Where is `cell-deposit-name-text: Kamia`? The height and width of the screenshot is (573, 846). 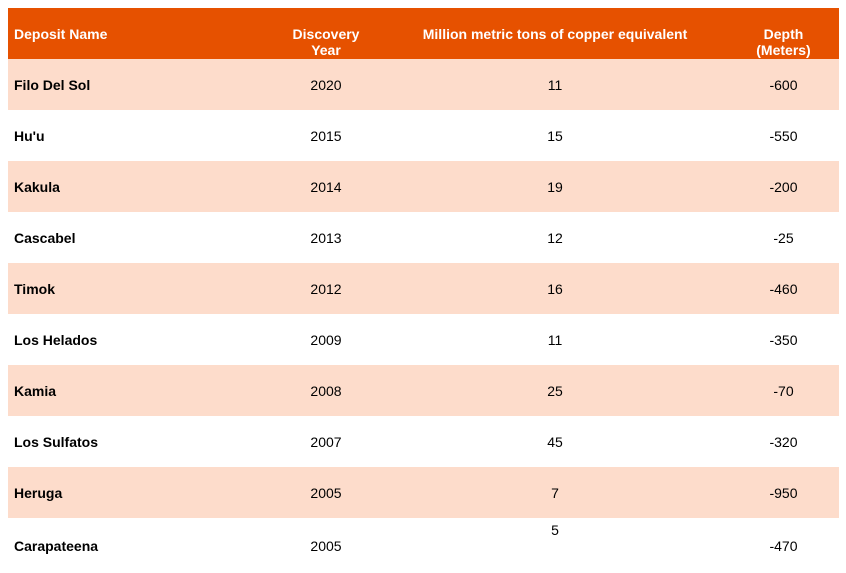 cell-deposit-name-text: Kamia is located at coordinates (35, 390).